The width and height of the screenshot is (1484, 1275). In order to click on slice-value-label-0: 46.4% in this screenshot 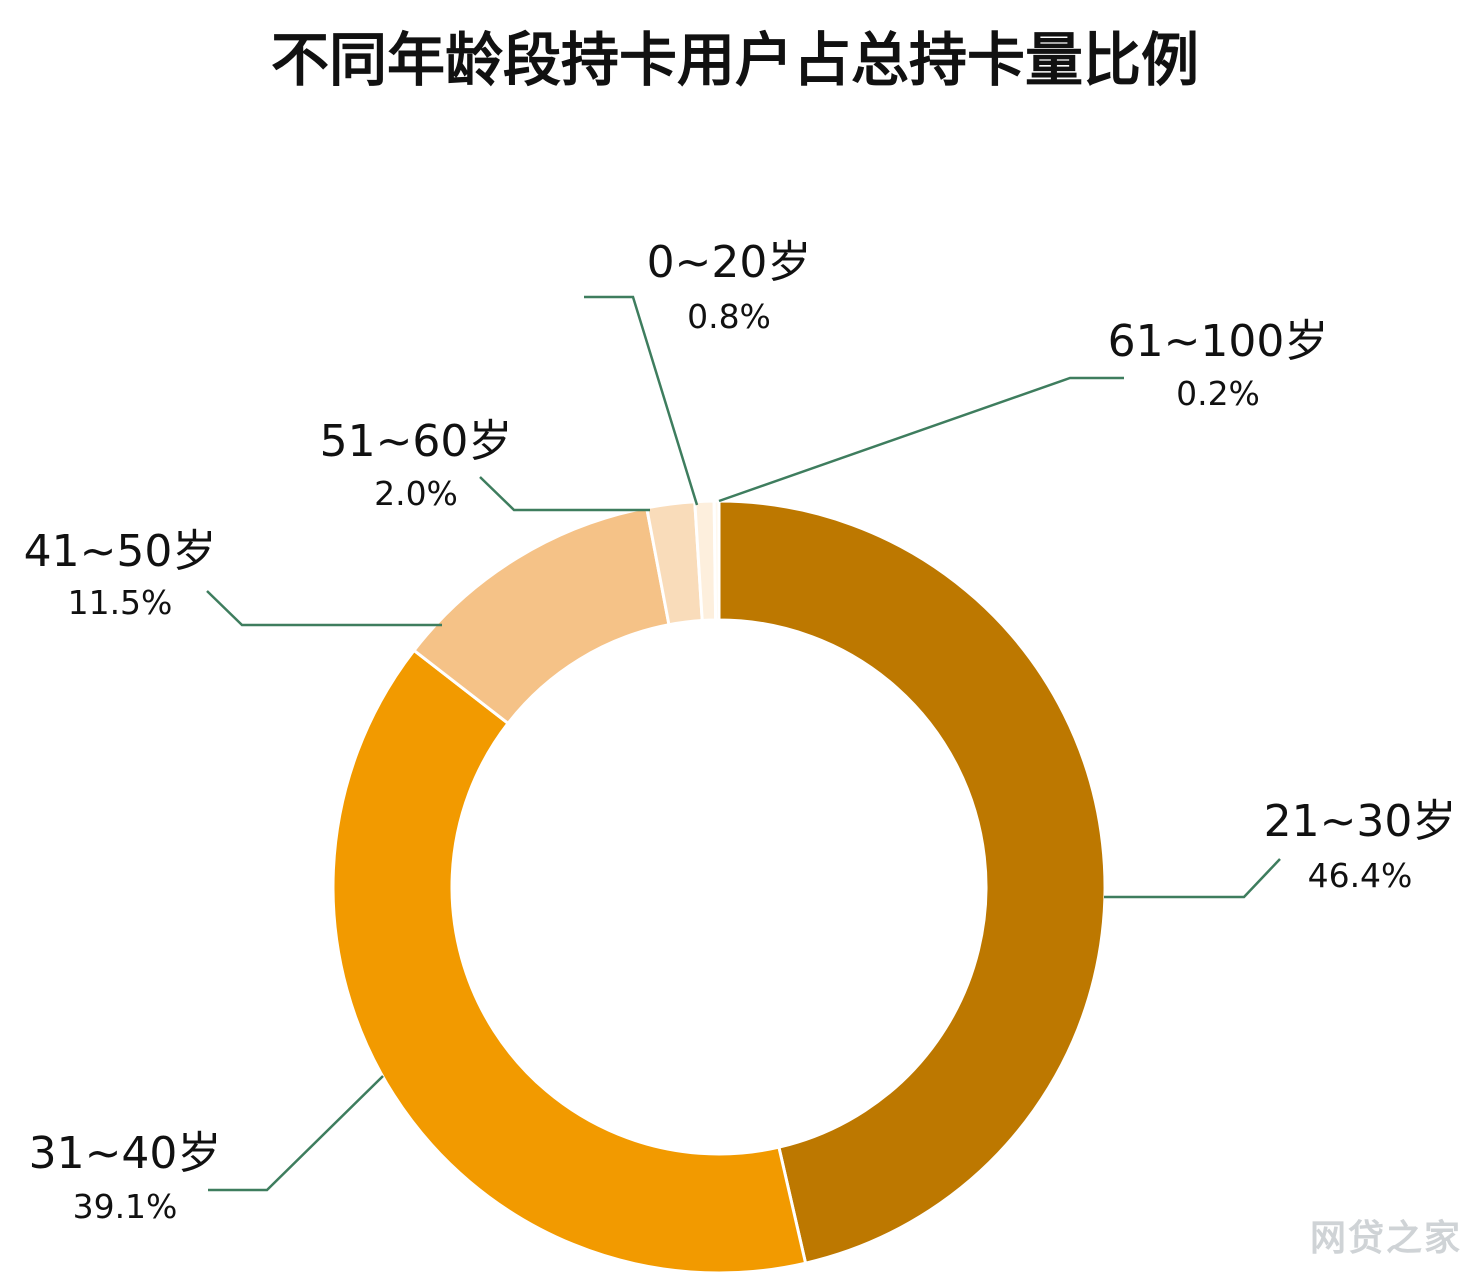, I will do `click(1360, 875)`.